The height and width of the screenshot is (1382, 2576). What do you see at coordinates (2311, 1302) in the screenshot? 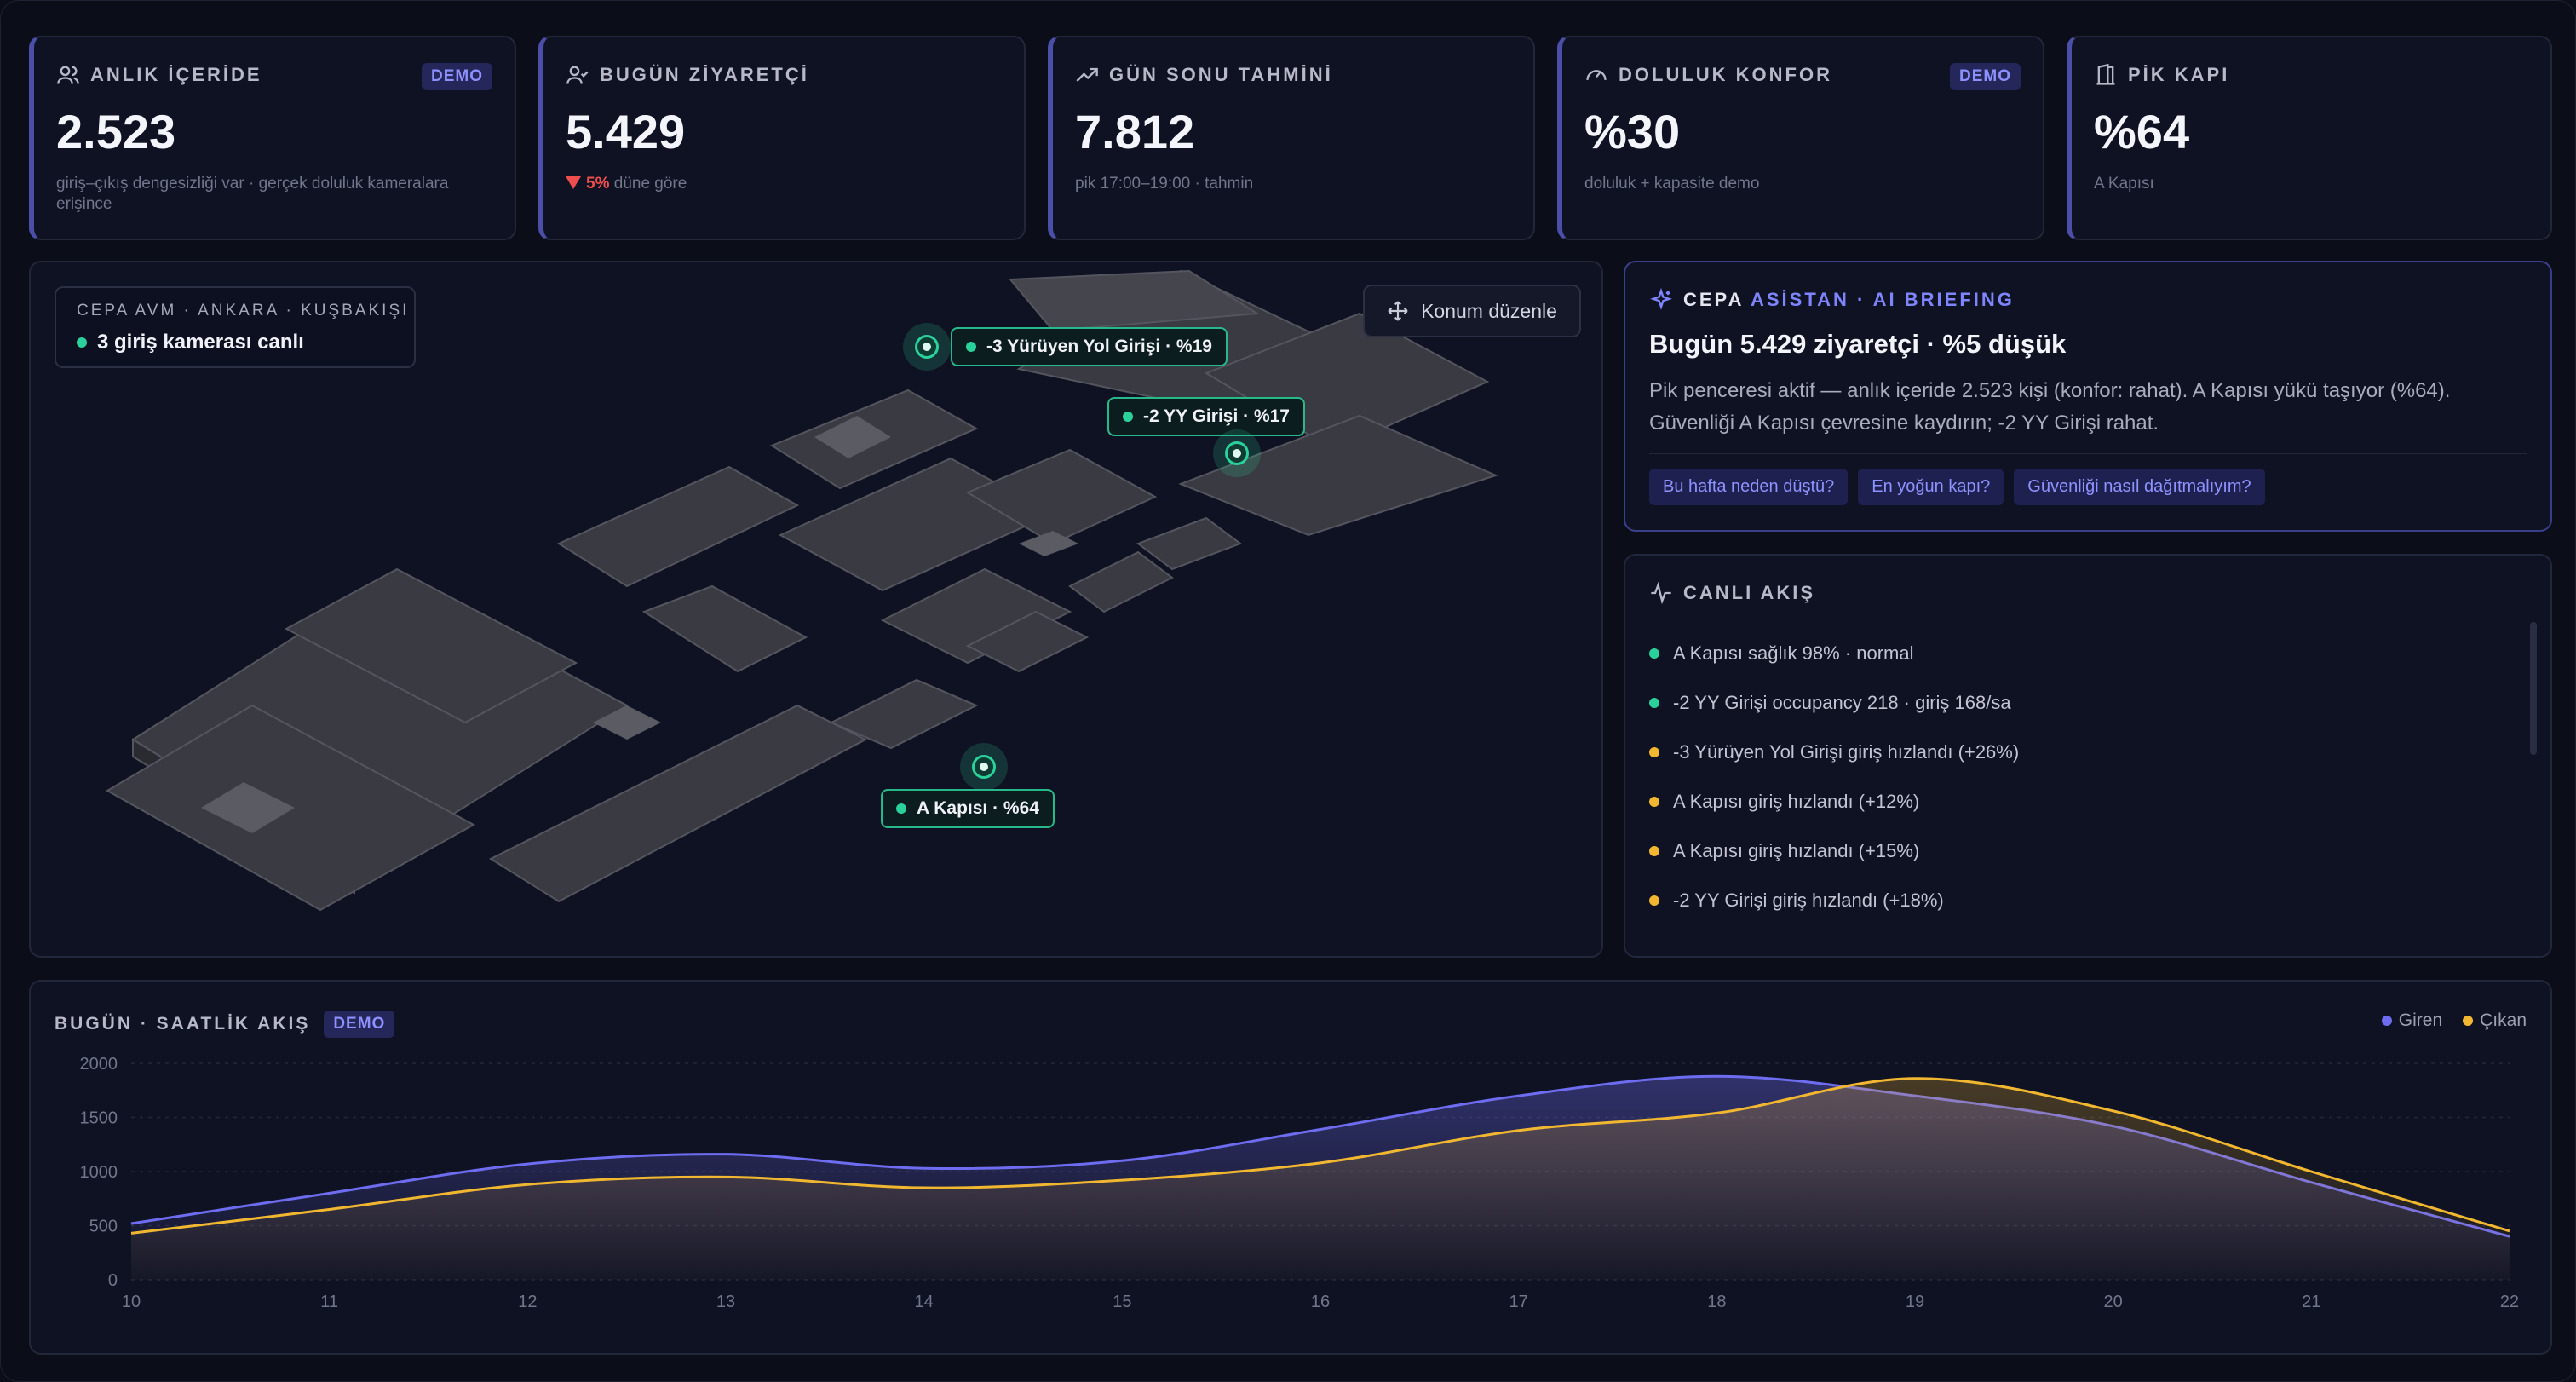
I see `x-tick-label: 21` at bounding box center [2311, 1302].